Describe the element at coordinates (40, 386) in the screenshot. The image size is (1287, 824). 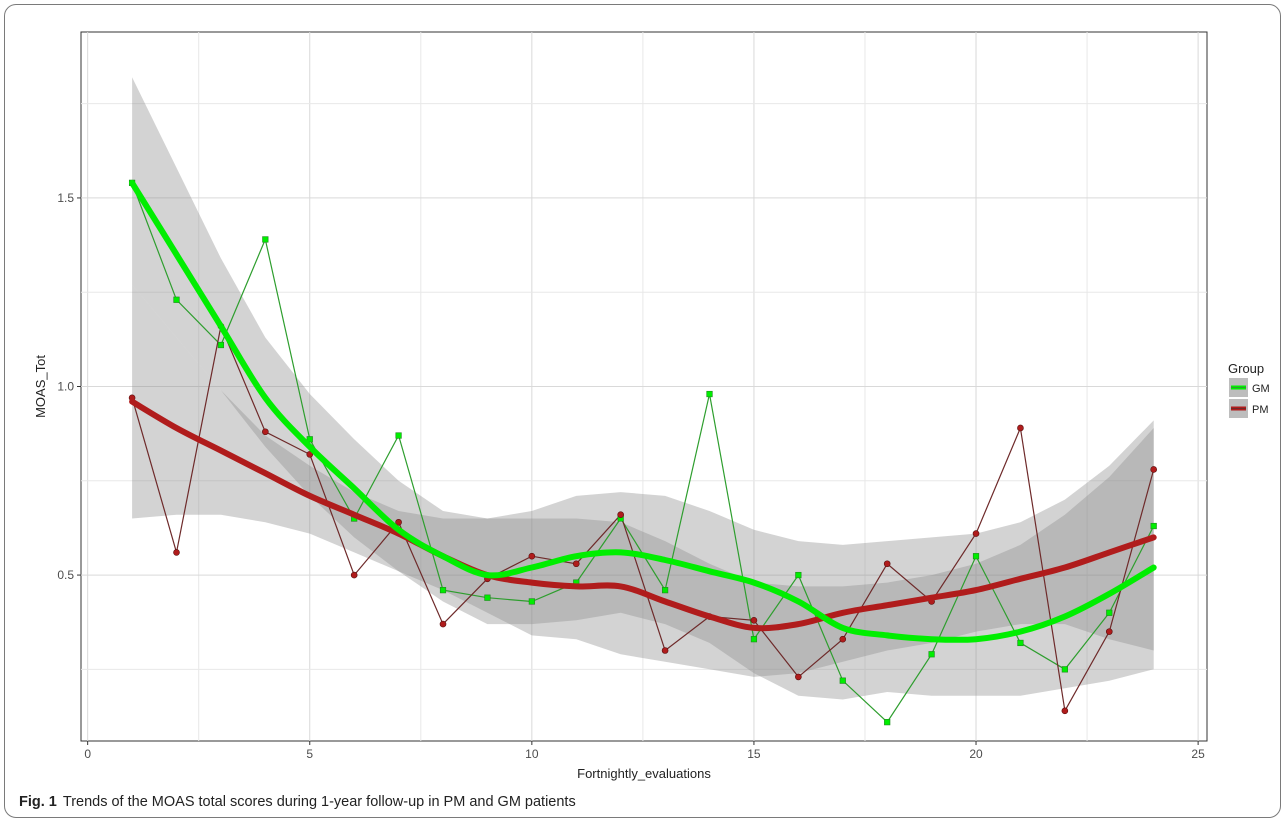
I see `y-axis-title: MOAS_Tot` at that location.